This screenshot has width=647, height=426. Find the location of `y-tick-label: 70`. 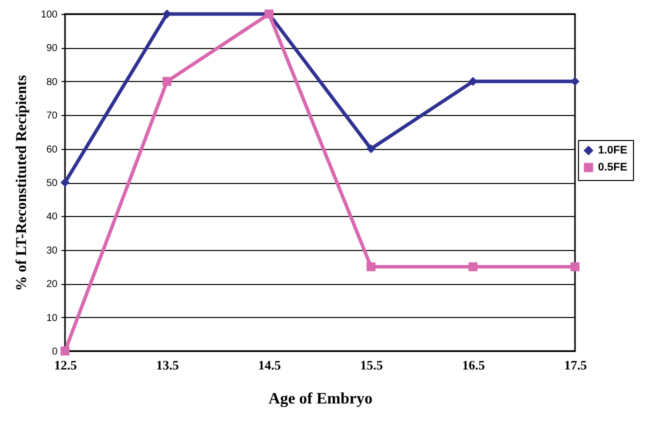

y-tick-label: 70 is located at coordinates (52, 116).